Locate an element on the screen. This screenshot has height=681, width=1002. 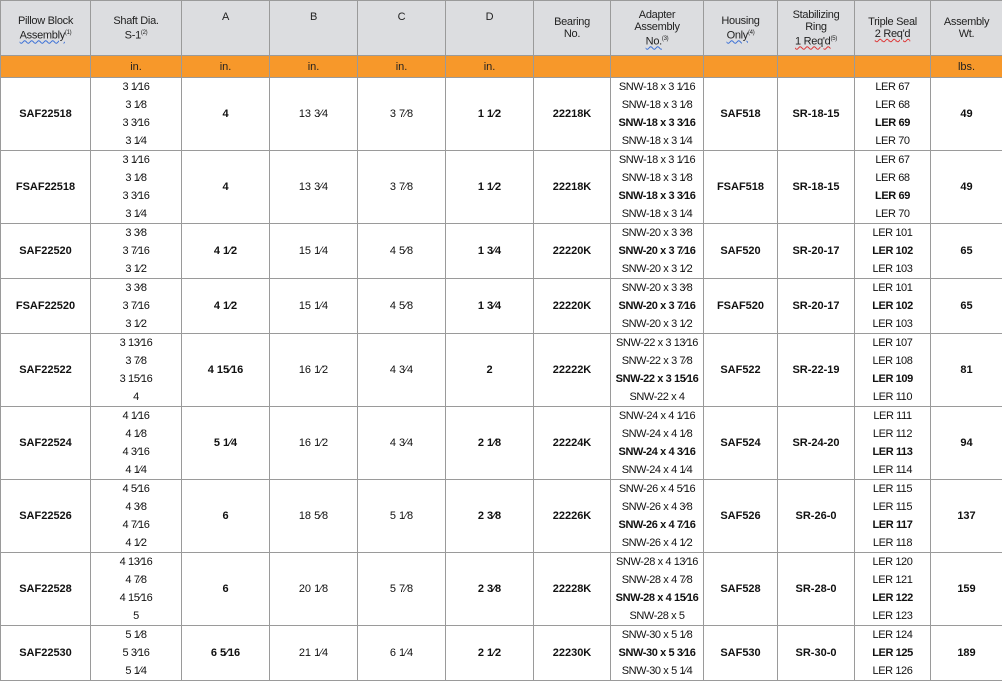
cell-line: 3 15⁄16 is located at coordinates (136, 379).